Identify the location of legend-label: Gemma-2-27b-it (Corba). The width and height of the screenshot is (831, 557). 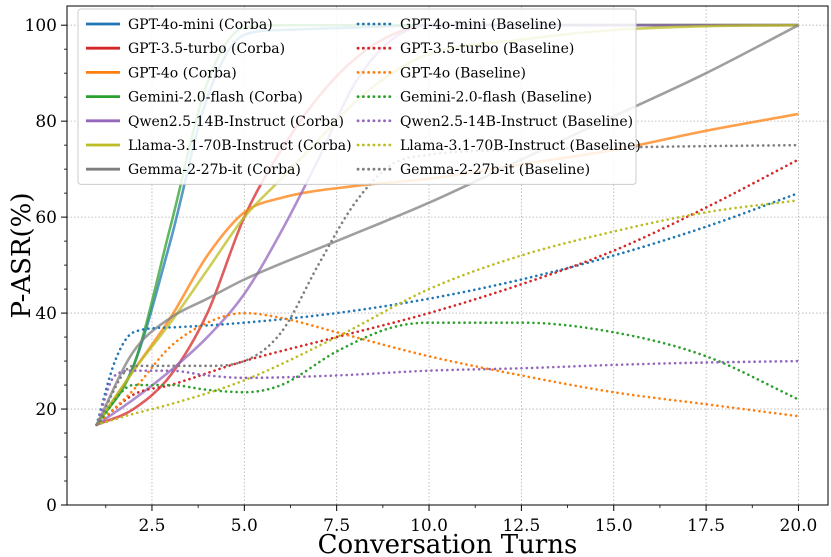
(214, 170).